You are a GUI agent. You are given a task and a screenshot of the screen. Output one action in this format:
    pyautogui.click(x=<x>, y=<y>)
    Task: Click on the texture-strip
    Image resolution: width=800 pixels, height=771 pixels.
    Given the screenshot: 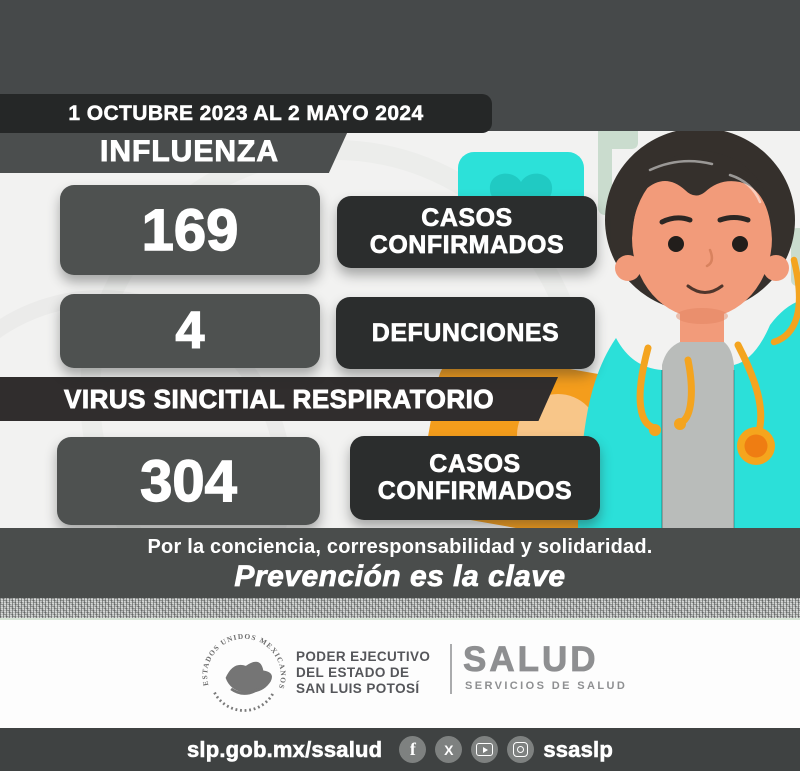 What is the action you would take?
    pyautogui.click(x=400, y=609)
    